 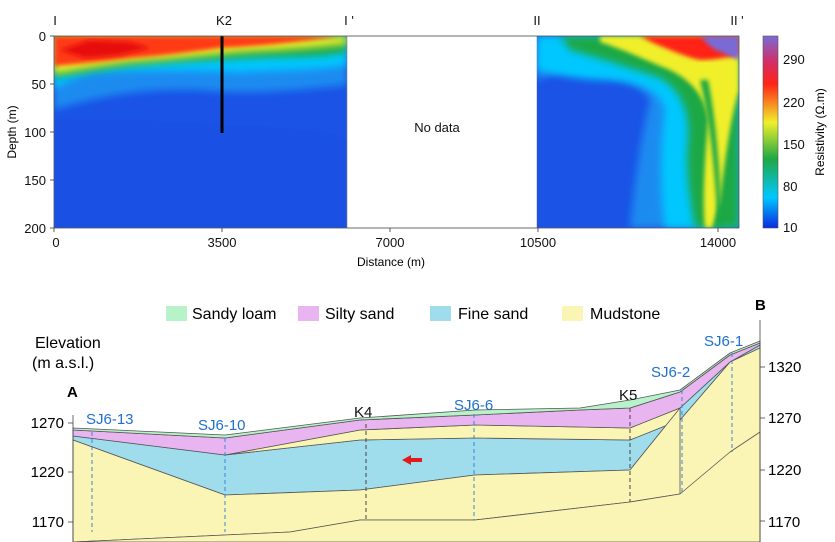 I want to click on borehole-label-sj6-2: SJ6-2, so click(x=670, y=372).